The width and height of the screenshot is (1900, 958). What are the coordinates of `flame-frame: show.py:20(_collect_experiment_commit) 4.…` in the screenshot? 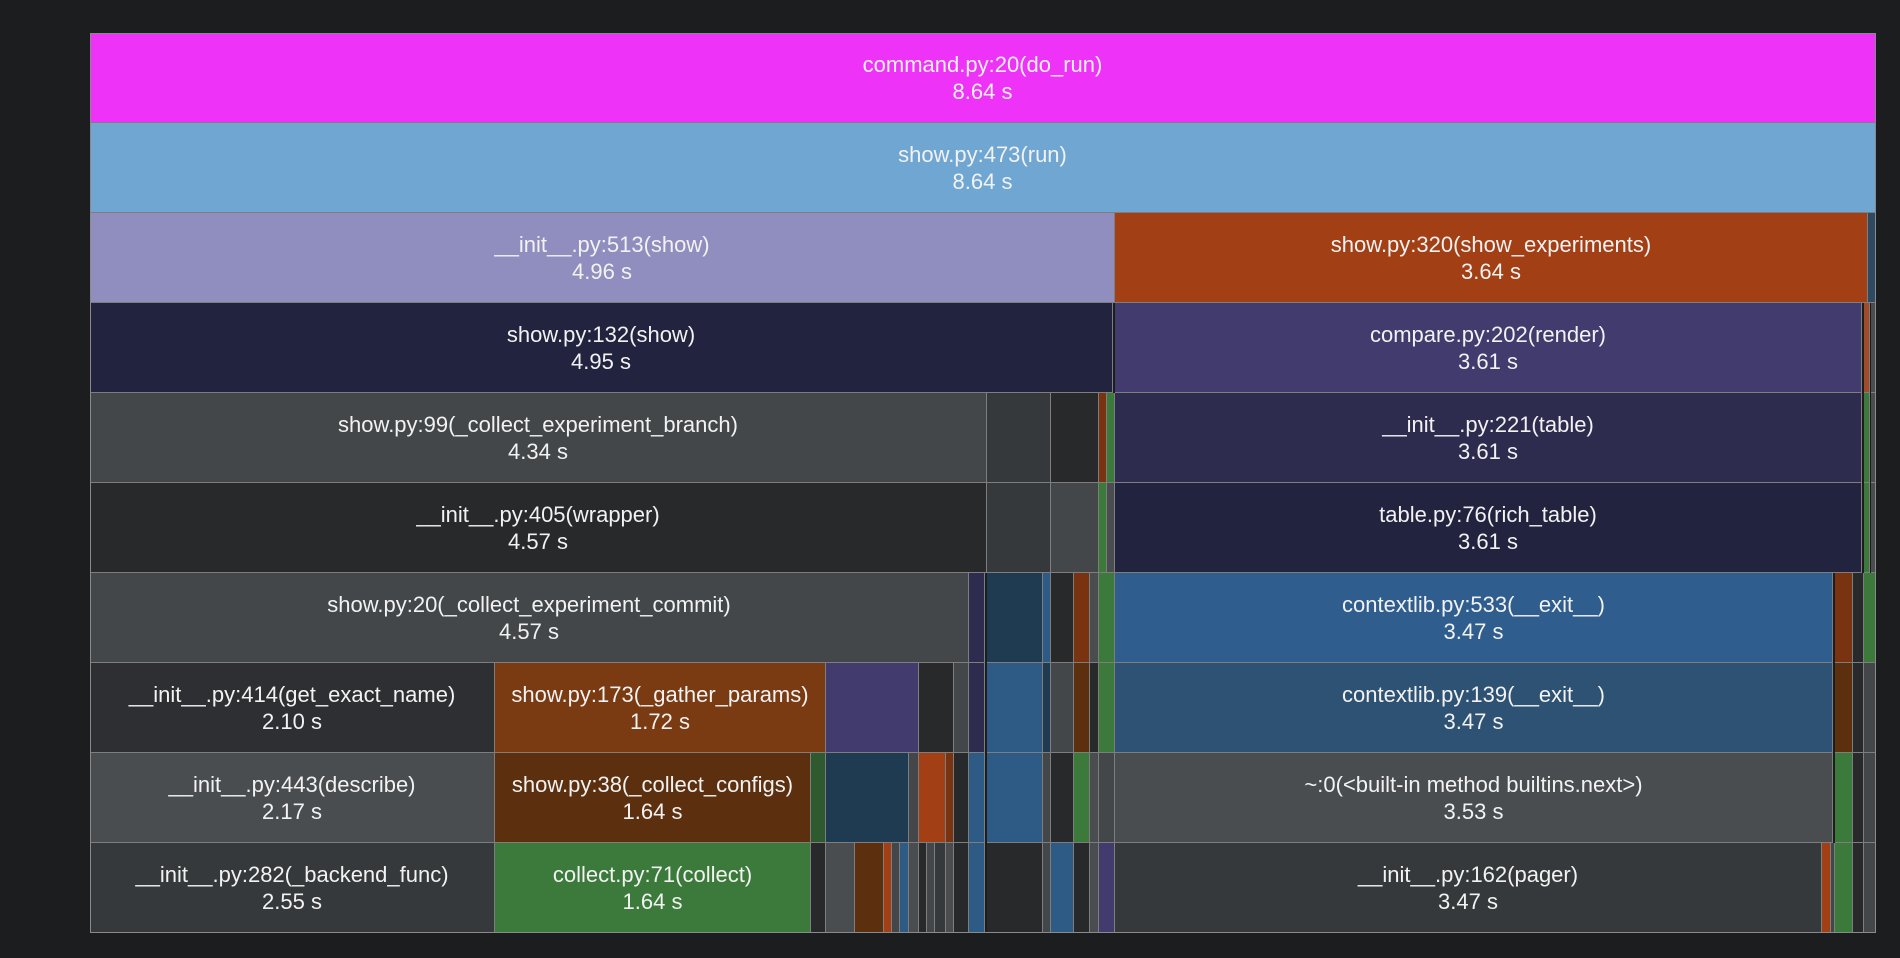 It's located at (529, 618).